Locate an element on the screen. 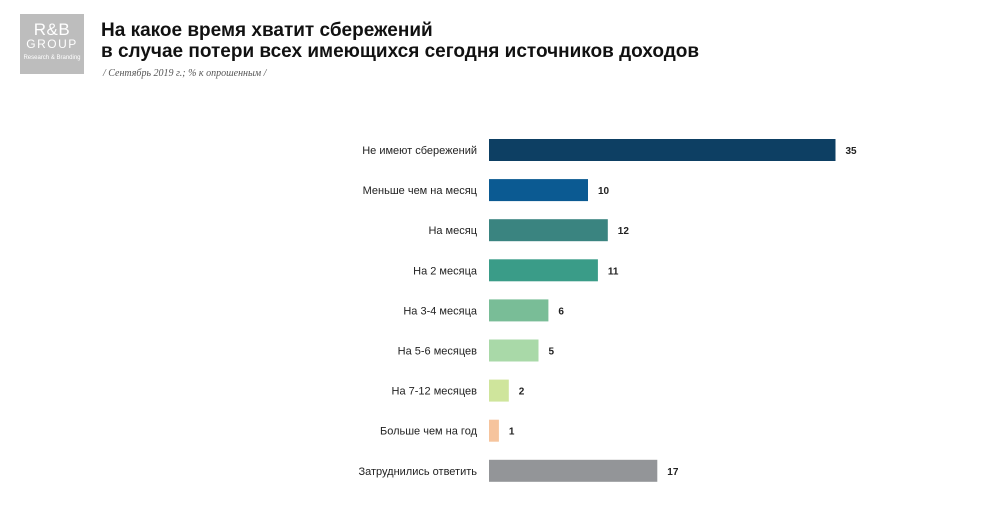 The image size is (1000, 522). category-label: На месяц is located at coordinates (452, 231).